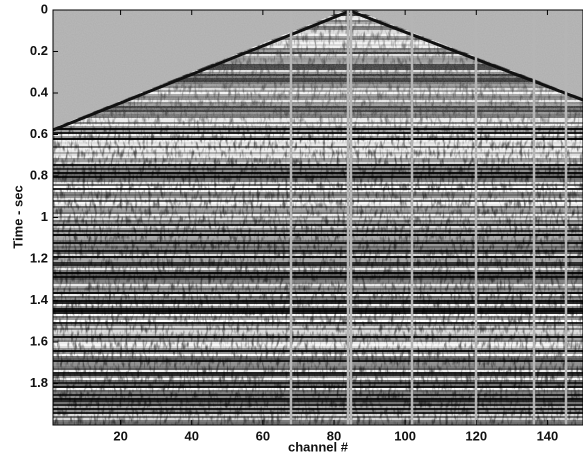 The width and height of the screenshot is (583, 459). Describe the element at coordinates (476, 435) in the screenshot. I see `x-tick-label: 120` at that location.